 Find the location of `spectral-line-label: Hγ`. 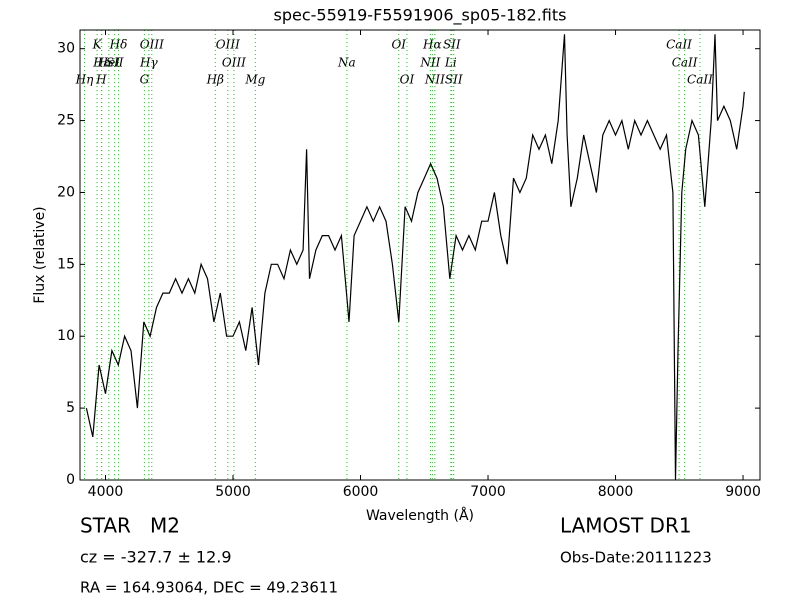

spectral-line-label: Hγ is located at coordinates (148, 63).